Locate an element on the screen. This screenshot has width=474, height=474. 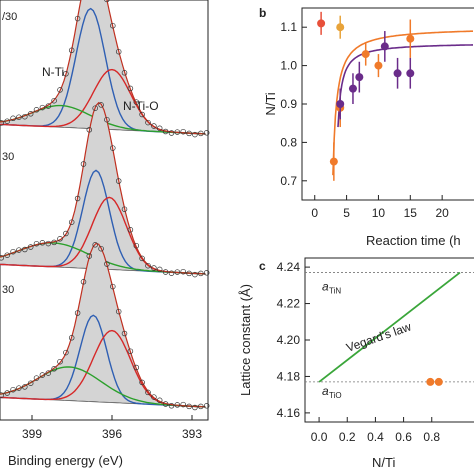
spectrum-0-envelope is located at coordinates (103, 67).